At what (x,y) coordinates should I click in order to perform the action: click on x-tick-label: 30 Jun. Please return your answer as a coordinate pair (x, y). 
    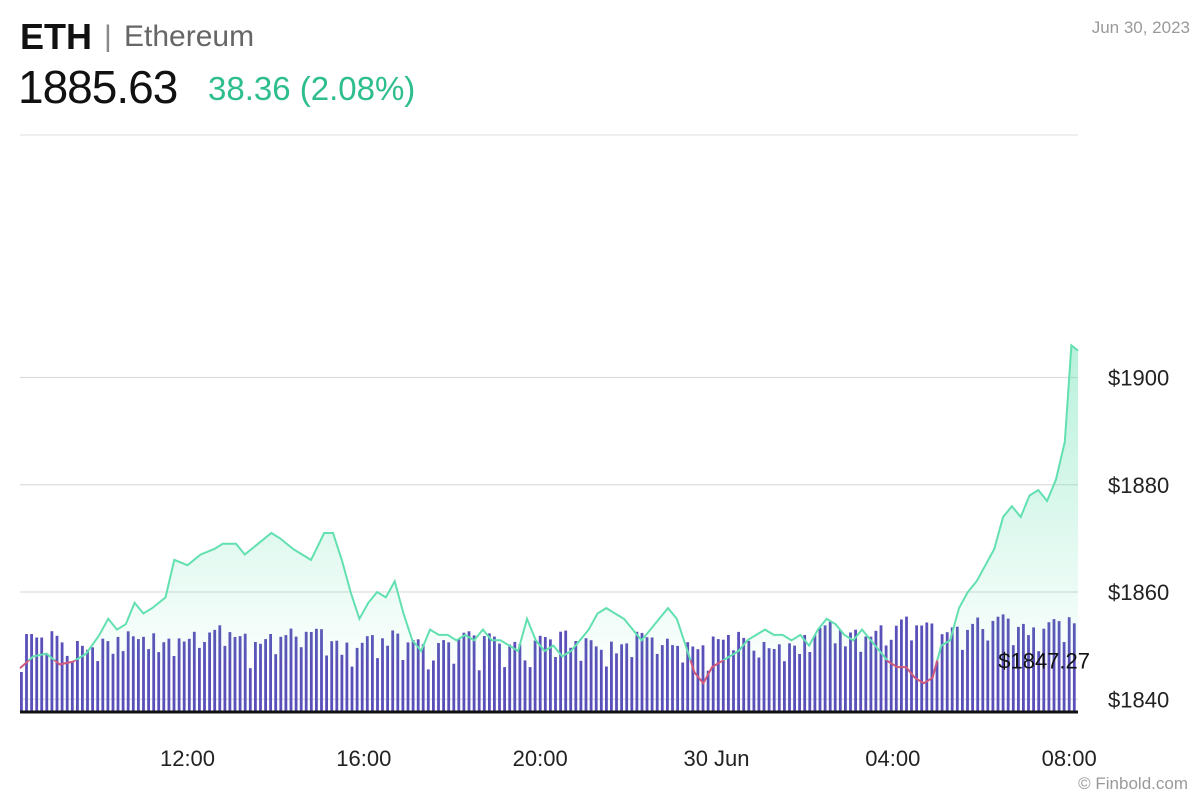
    Looking at the image, I should click on (716, 758).